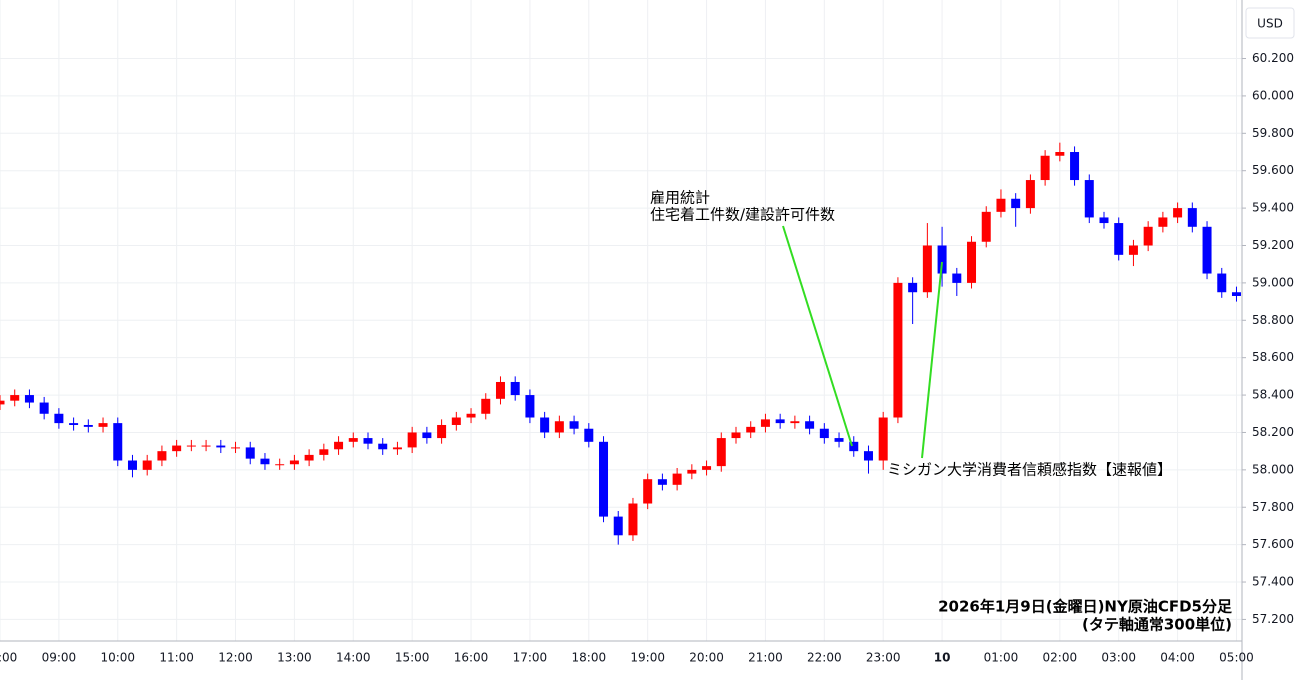 The image size is (1300, 680). What do you see at coordinates (1029, 470) in the screenshot?
I see `annotation: ミシガン大学消費者信頼感指数【速報値】` at bounding box center [1029, 470].